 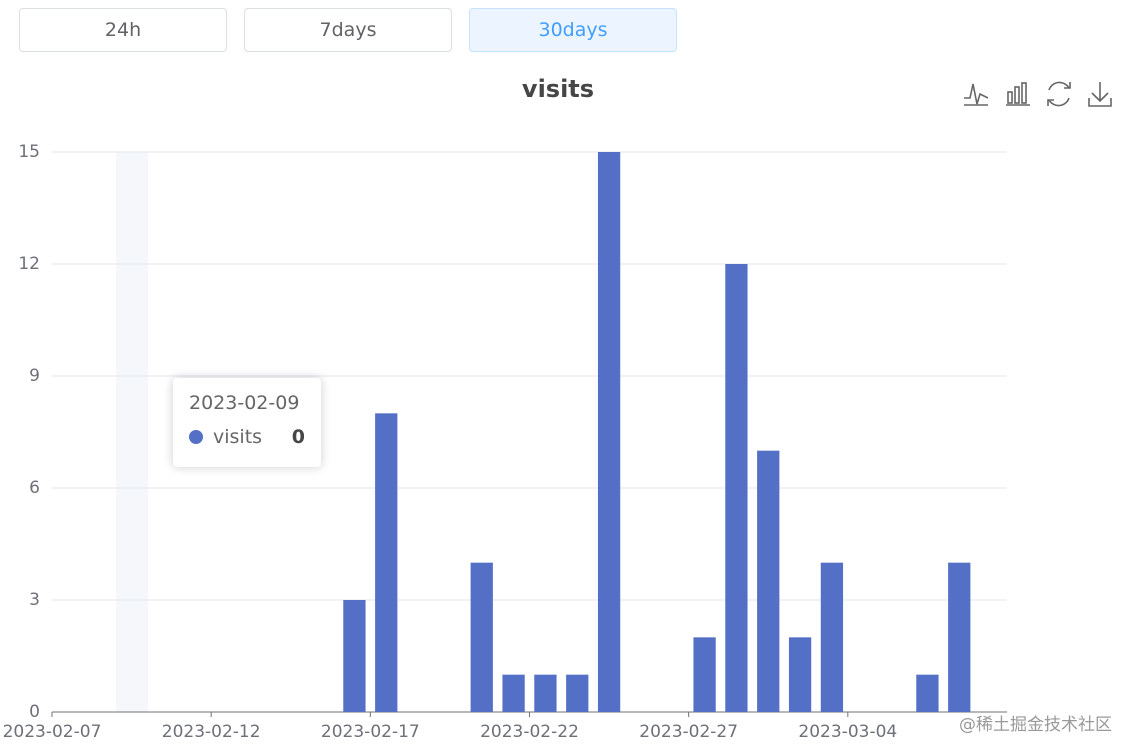 I want to click on x-tick-label: 2023-02-27, so click(x=688, y=732).